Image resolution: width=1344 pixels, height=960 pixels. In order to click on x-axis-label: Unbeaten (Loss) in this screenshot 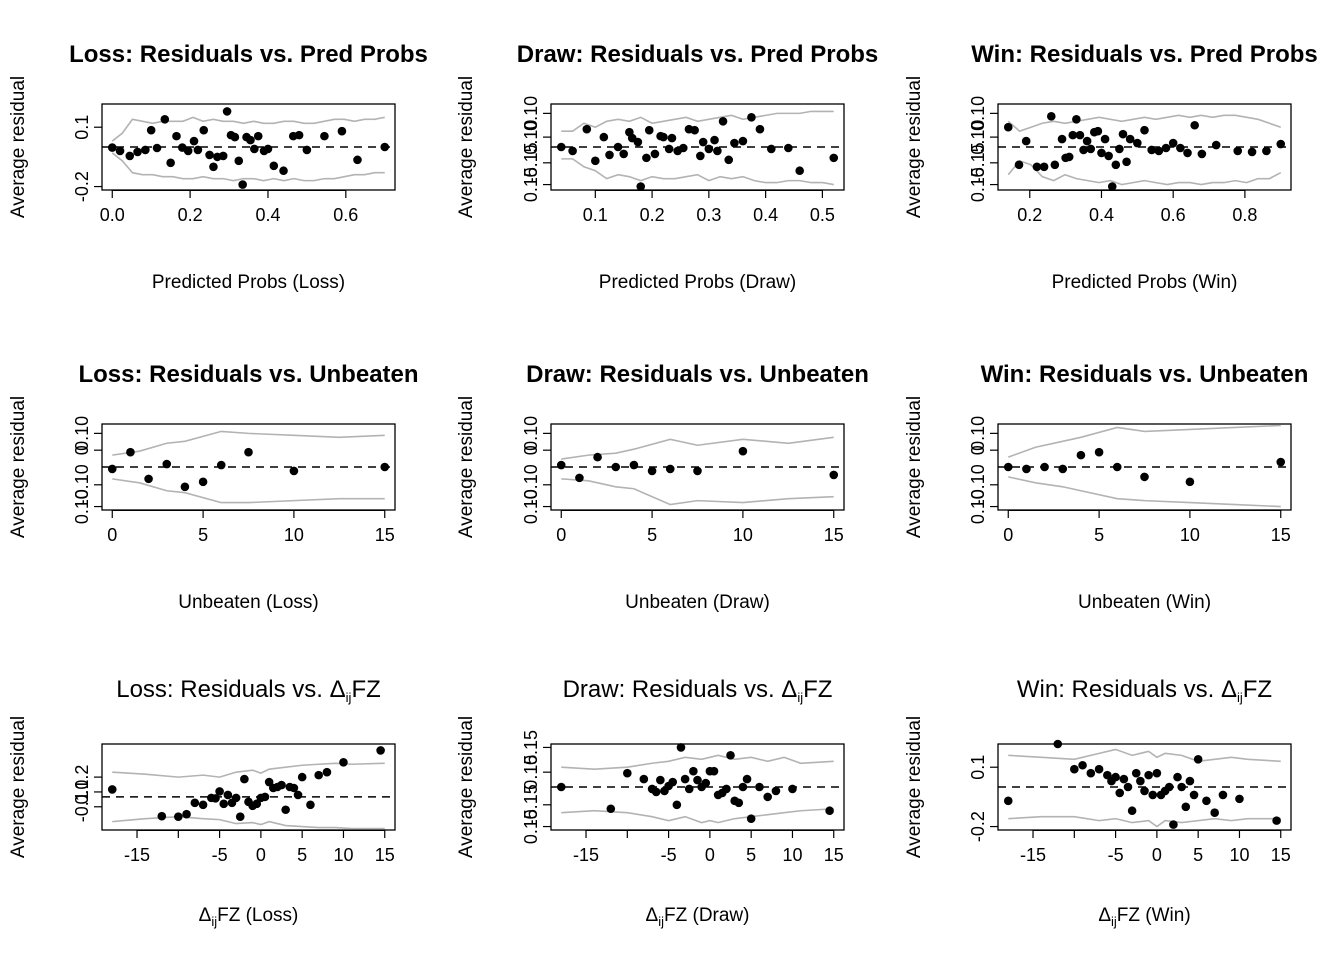, I will do `click(248, 602)`.